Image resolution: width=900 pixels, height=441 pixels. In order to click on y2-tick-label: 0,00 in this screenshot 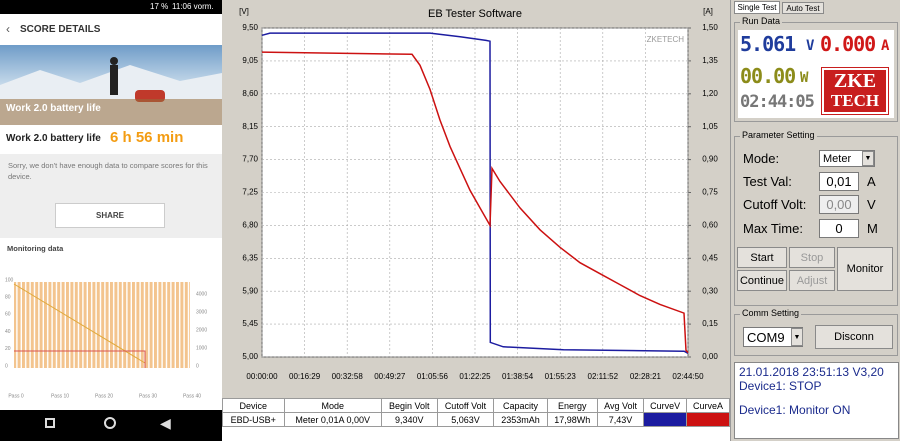, I will do `click(710, 356)`.